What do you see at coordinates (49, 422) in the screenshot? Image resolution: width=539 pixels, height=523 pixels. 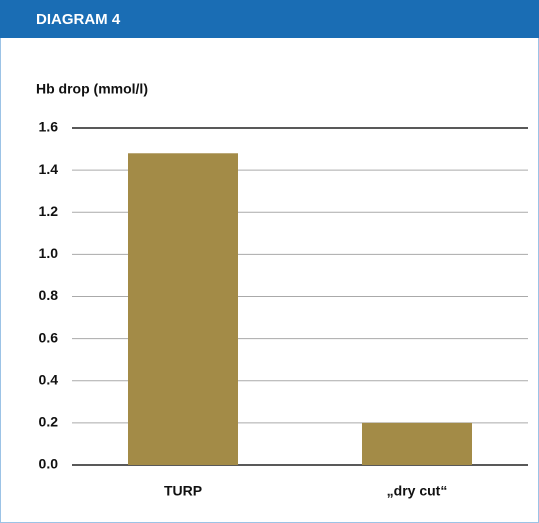 I see `y-tick-label: 0.2` at bounding box center [49, 422].